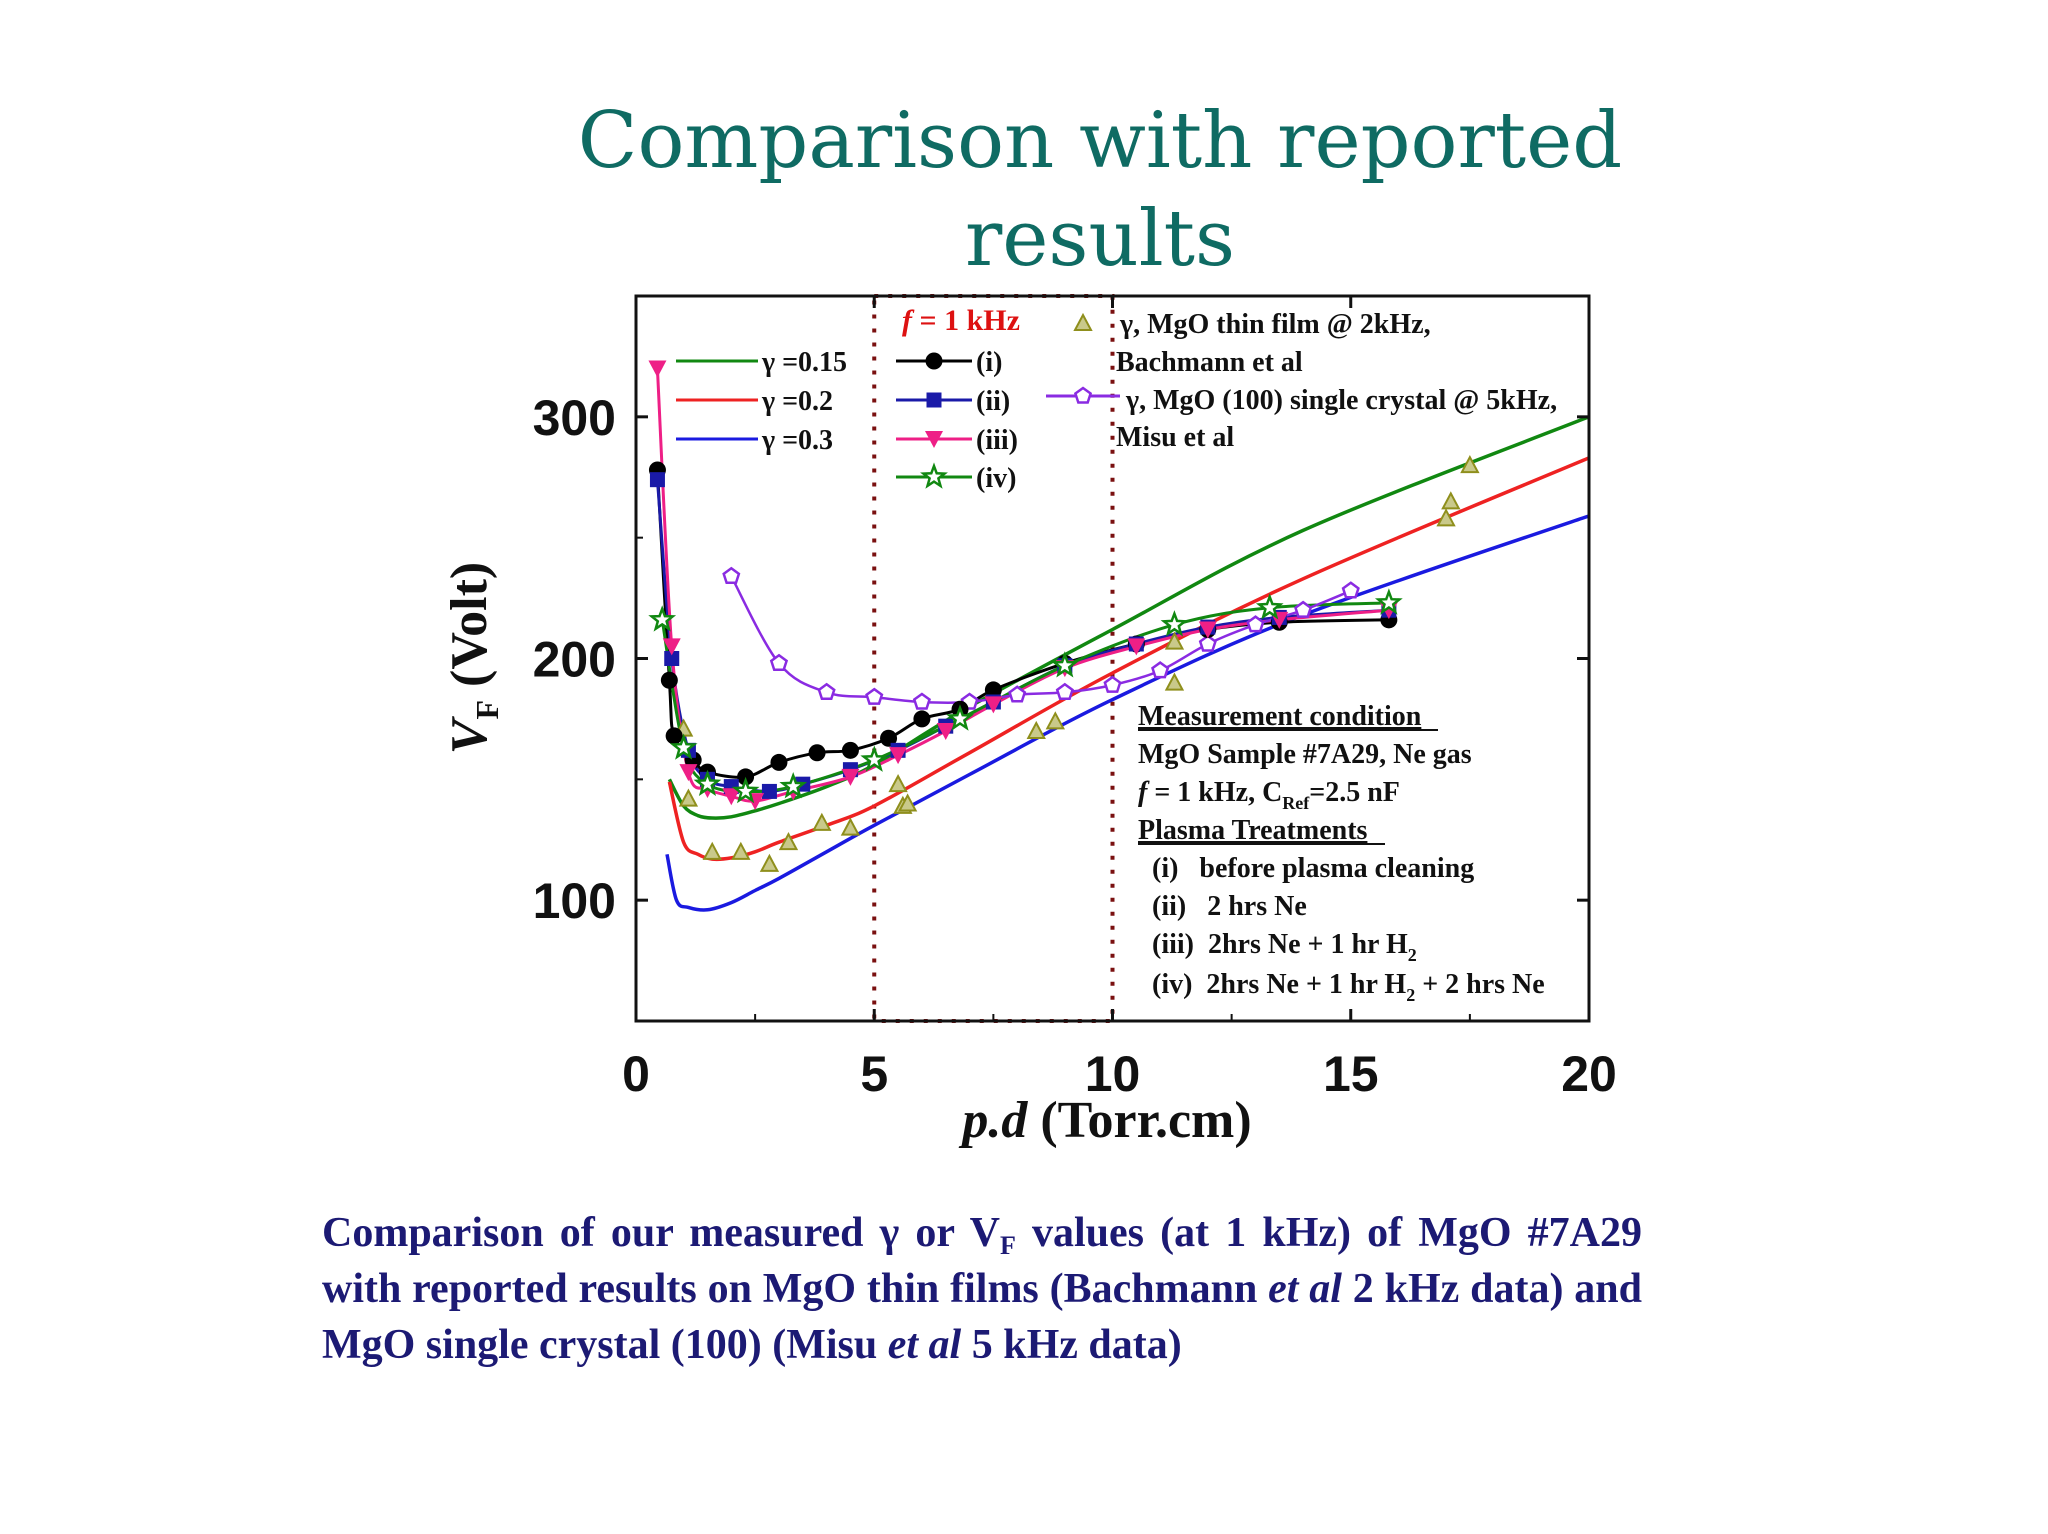  I want to click on treatment-i: (i) before plasma cleaning, so click(1313, 868).